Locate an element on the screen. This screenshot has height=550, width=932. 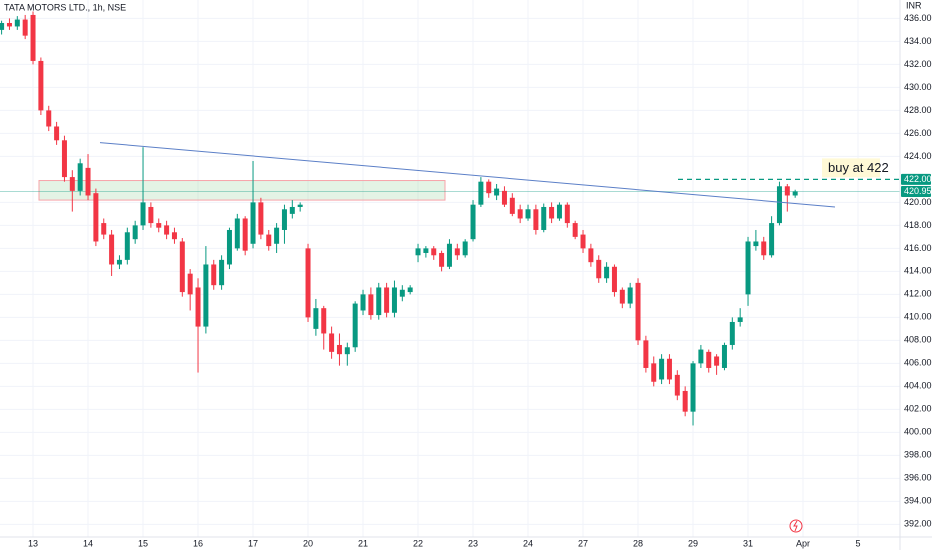
y-tick-label: 428.00 is located at coordinates (918, 110).